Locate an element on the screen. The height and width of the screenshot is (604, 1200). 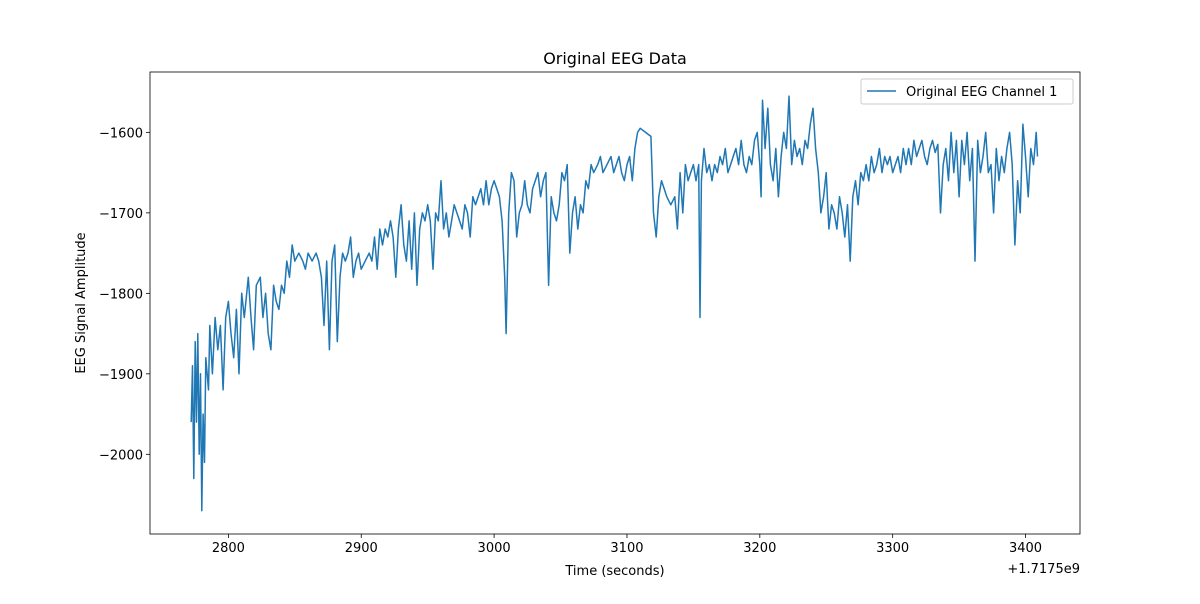
legend-frame is located at coordinates (967, 91).